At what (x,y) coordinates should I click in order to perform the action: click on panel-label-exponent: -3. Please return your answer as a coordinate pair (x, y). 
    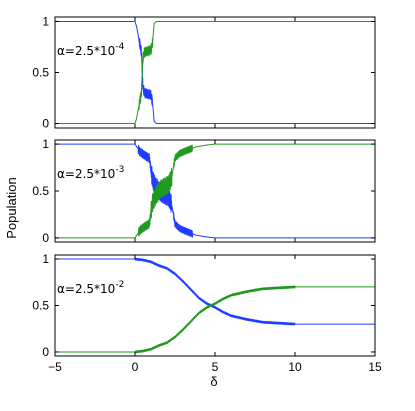
    Looking at the image, I should click on (119, 170).